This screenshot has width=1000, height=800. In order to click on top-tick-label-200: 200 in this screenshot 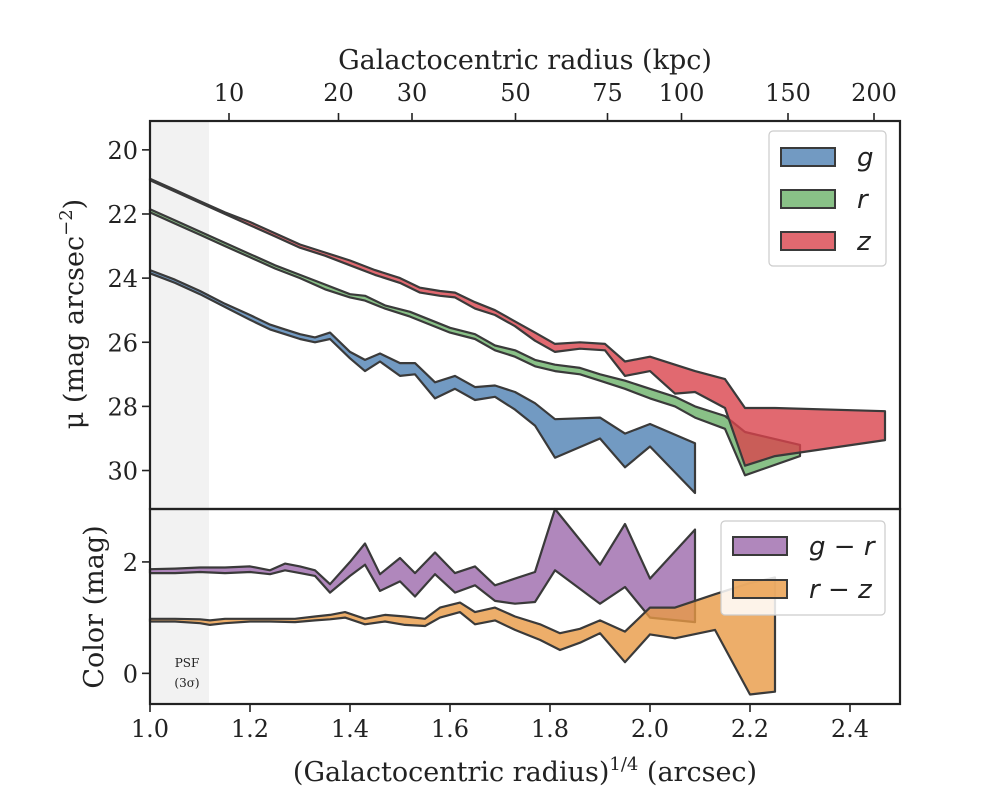, I will do `click(874, 93)`.